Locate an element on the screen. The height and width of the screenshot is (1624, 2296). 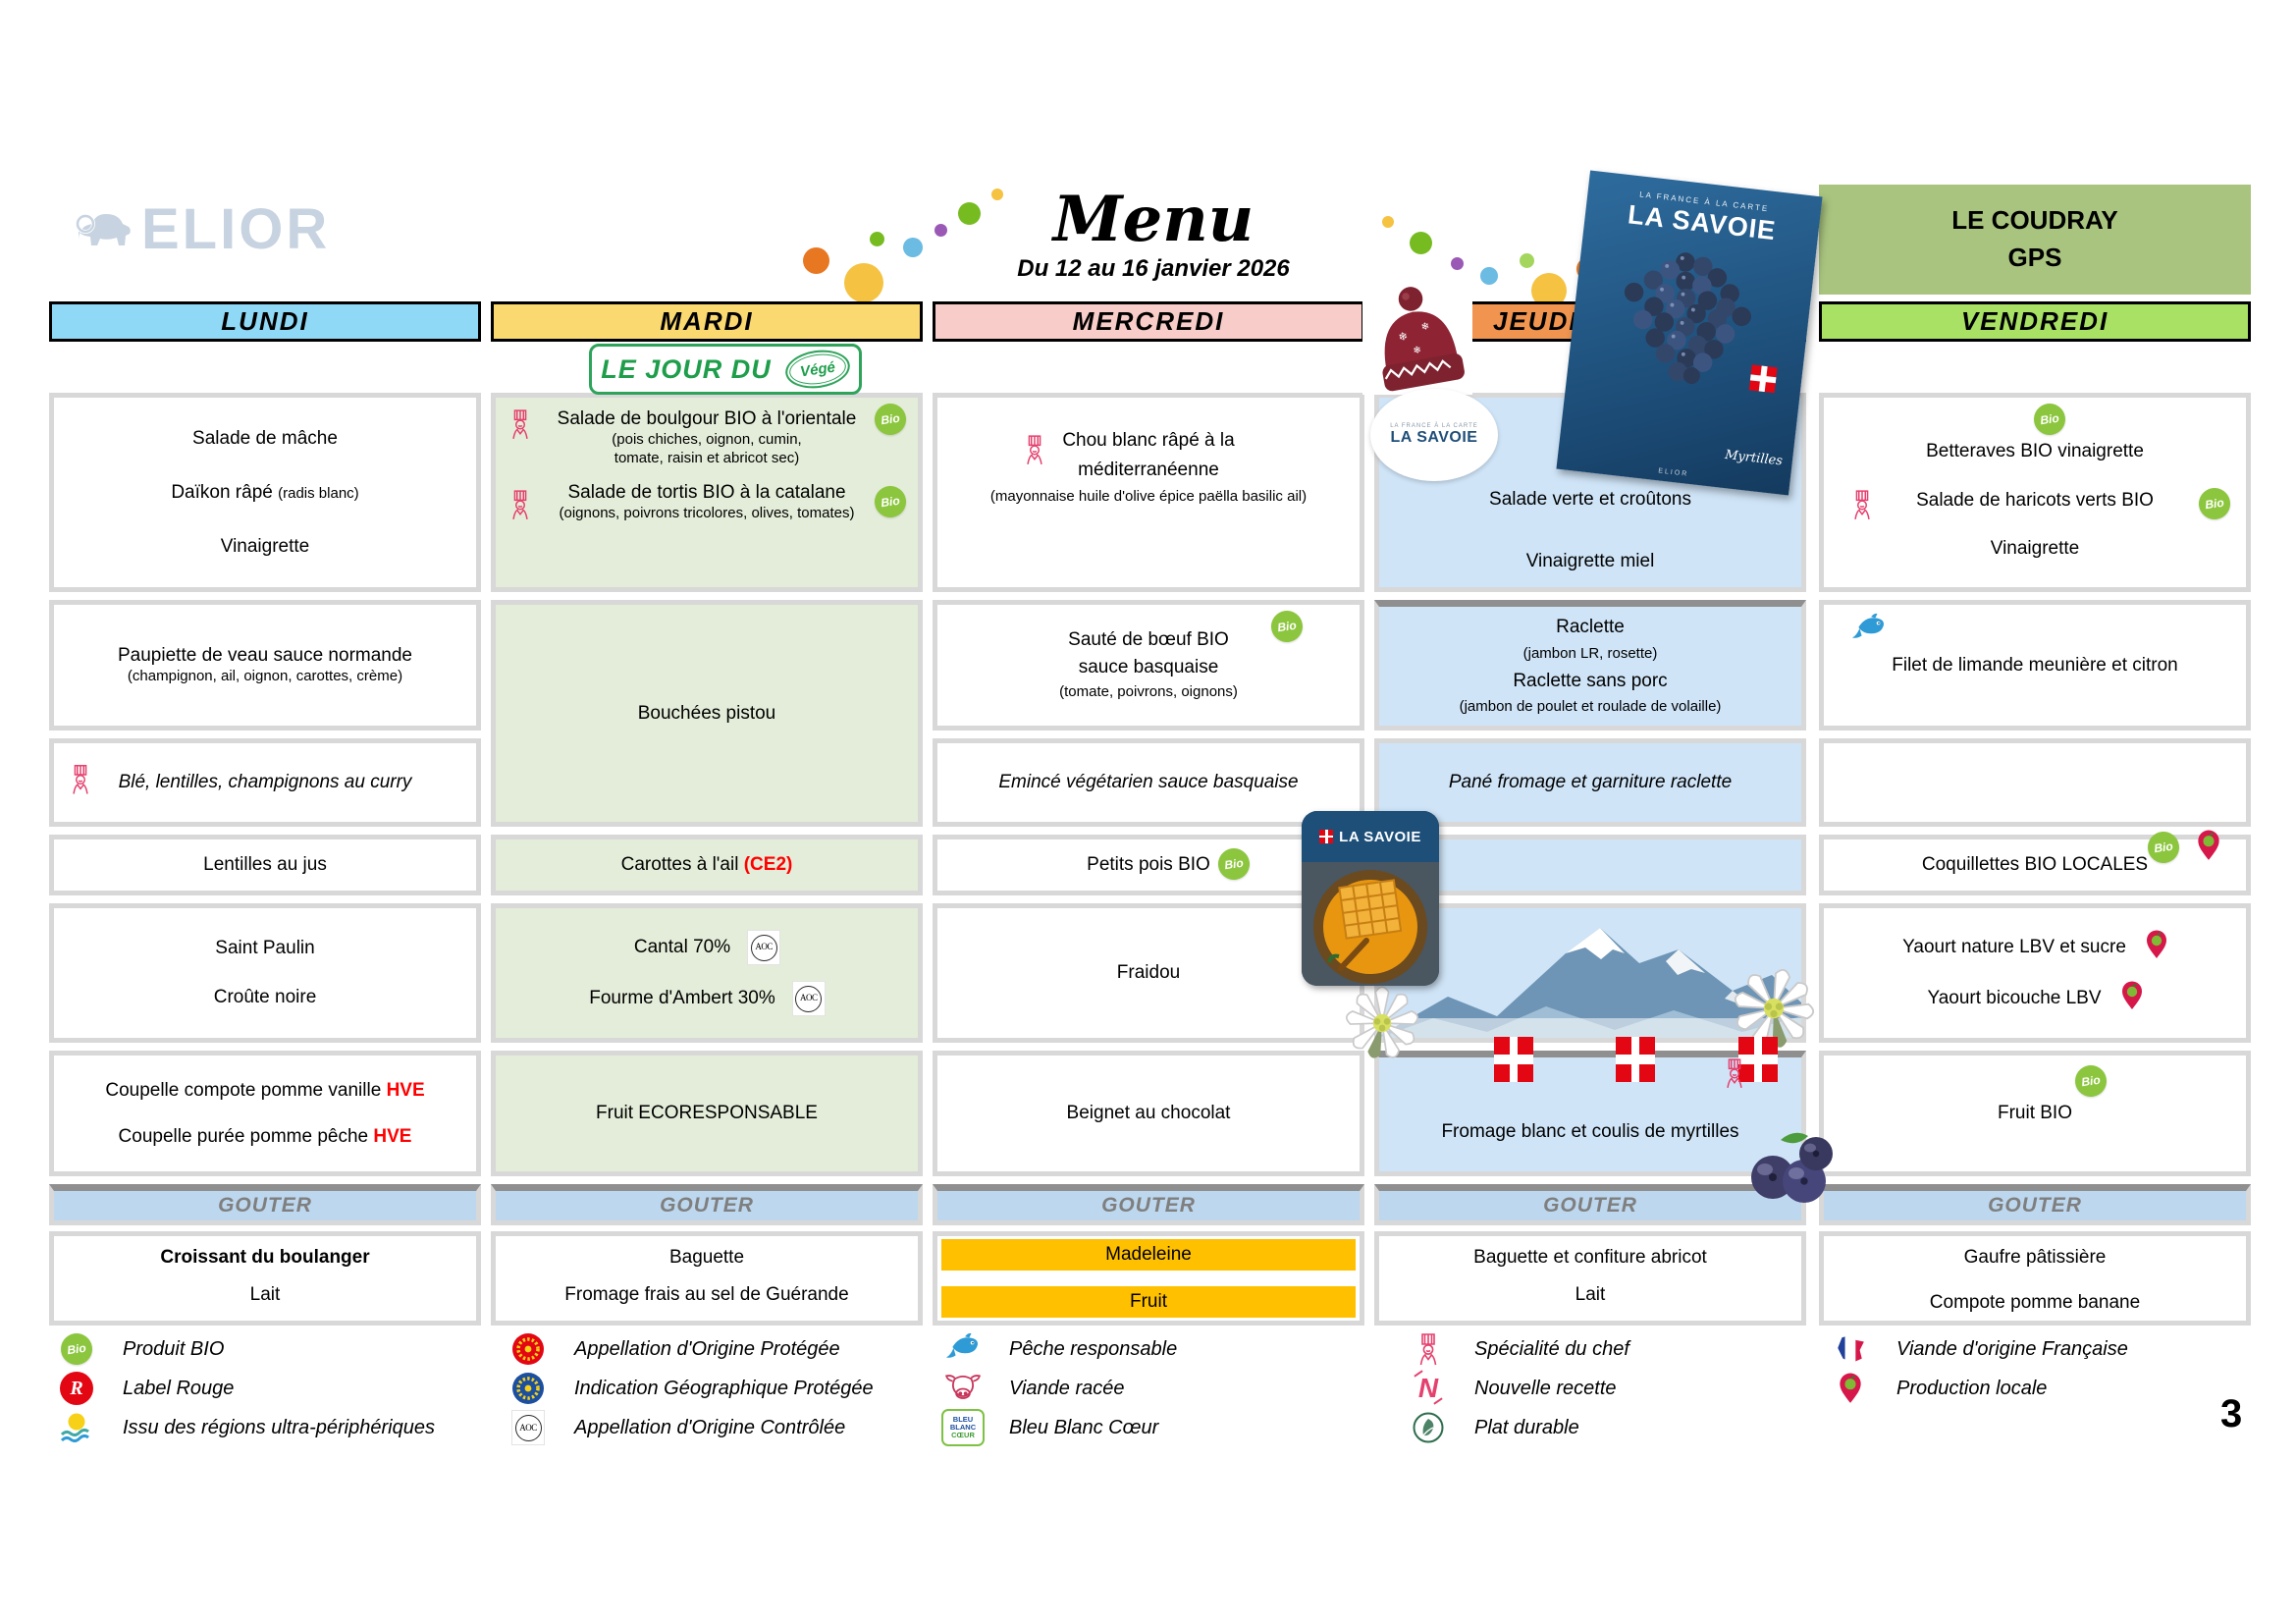
igp-icon is located at coordinates (528, 1388).